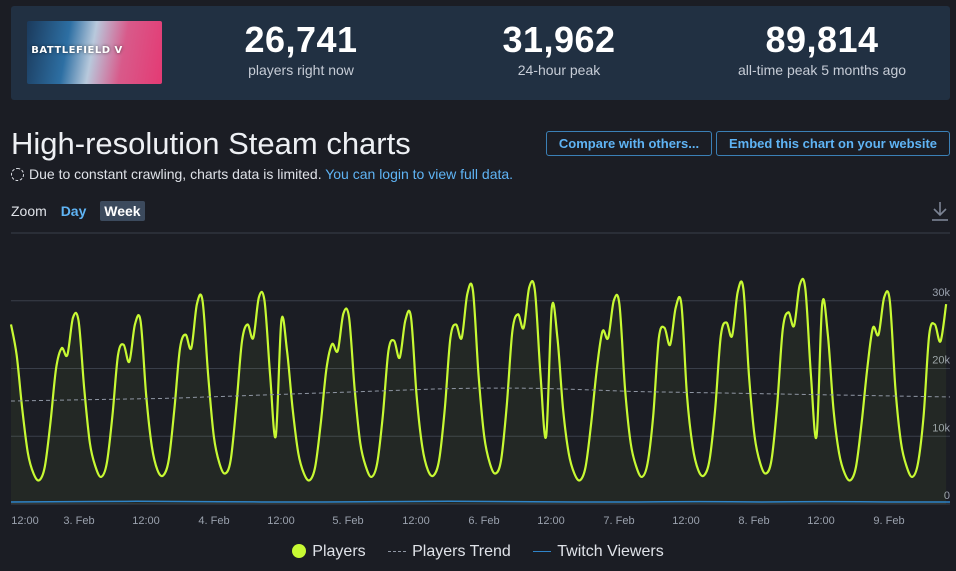  Describe the element at coordinates (213, 521) in the screenshot. I see `x-tick-label: 4. Feb` at that location.